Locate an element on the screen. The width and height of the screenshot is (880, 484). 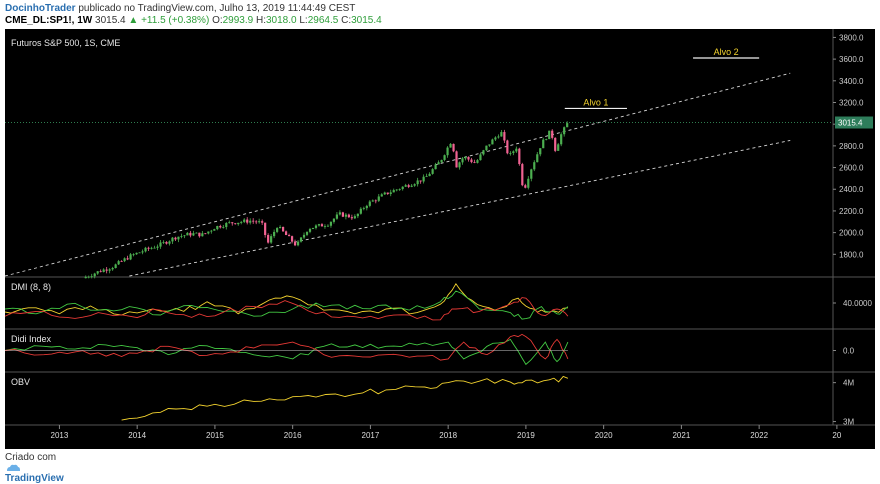
chart-title: Futuros S&P 500, 1S, CME is located at coordinates (65, 43).